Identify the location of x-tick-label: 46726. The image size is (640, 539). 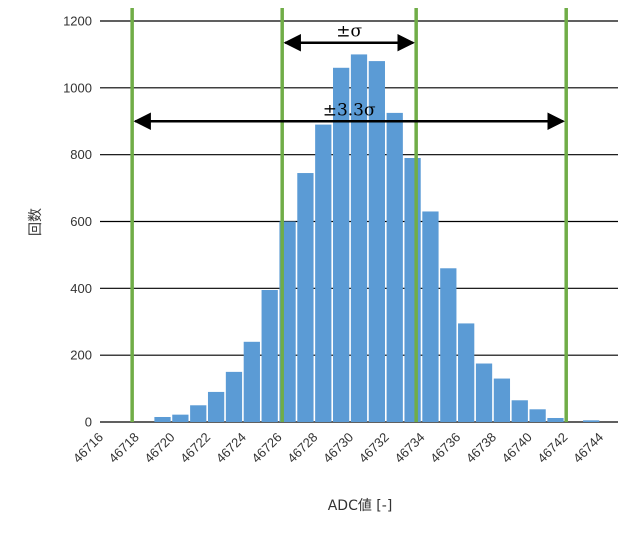
(267, 448).